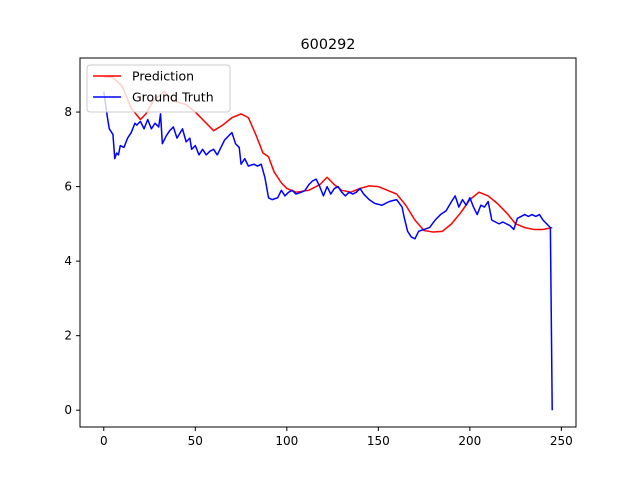 The width and height of the screenshot is (640, 480). Describe the element at coordinates (68, 261) in the screenshot. I see `y-tick-label: 4` at that location.